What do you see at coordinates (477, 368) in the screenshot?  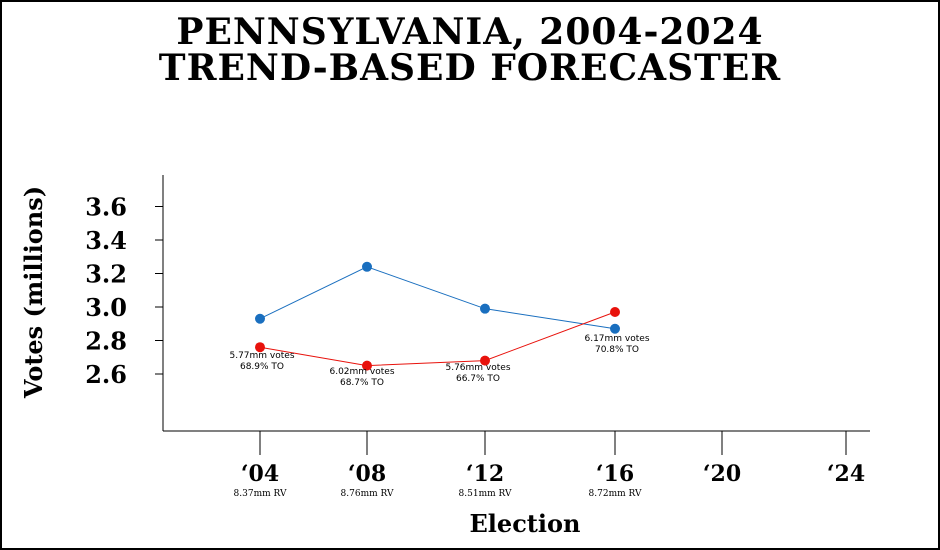 I see `data-annotation-votes: 5.76mm votes` at bounding box center [477, 368].